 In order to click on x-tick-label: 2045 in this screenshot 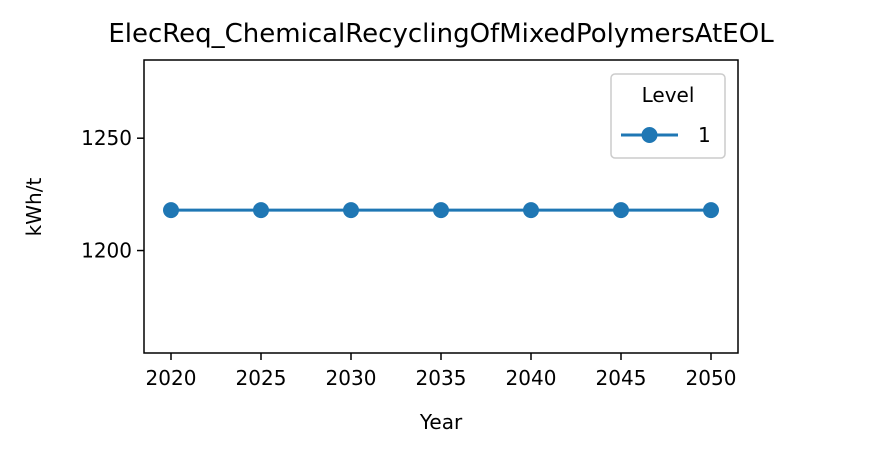, I will do `click(621, 378)`.